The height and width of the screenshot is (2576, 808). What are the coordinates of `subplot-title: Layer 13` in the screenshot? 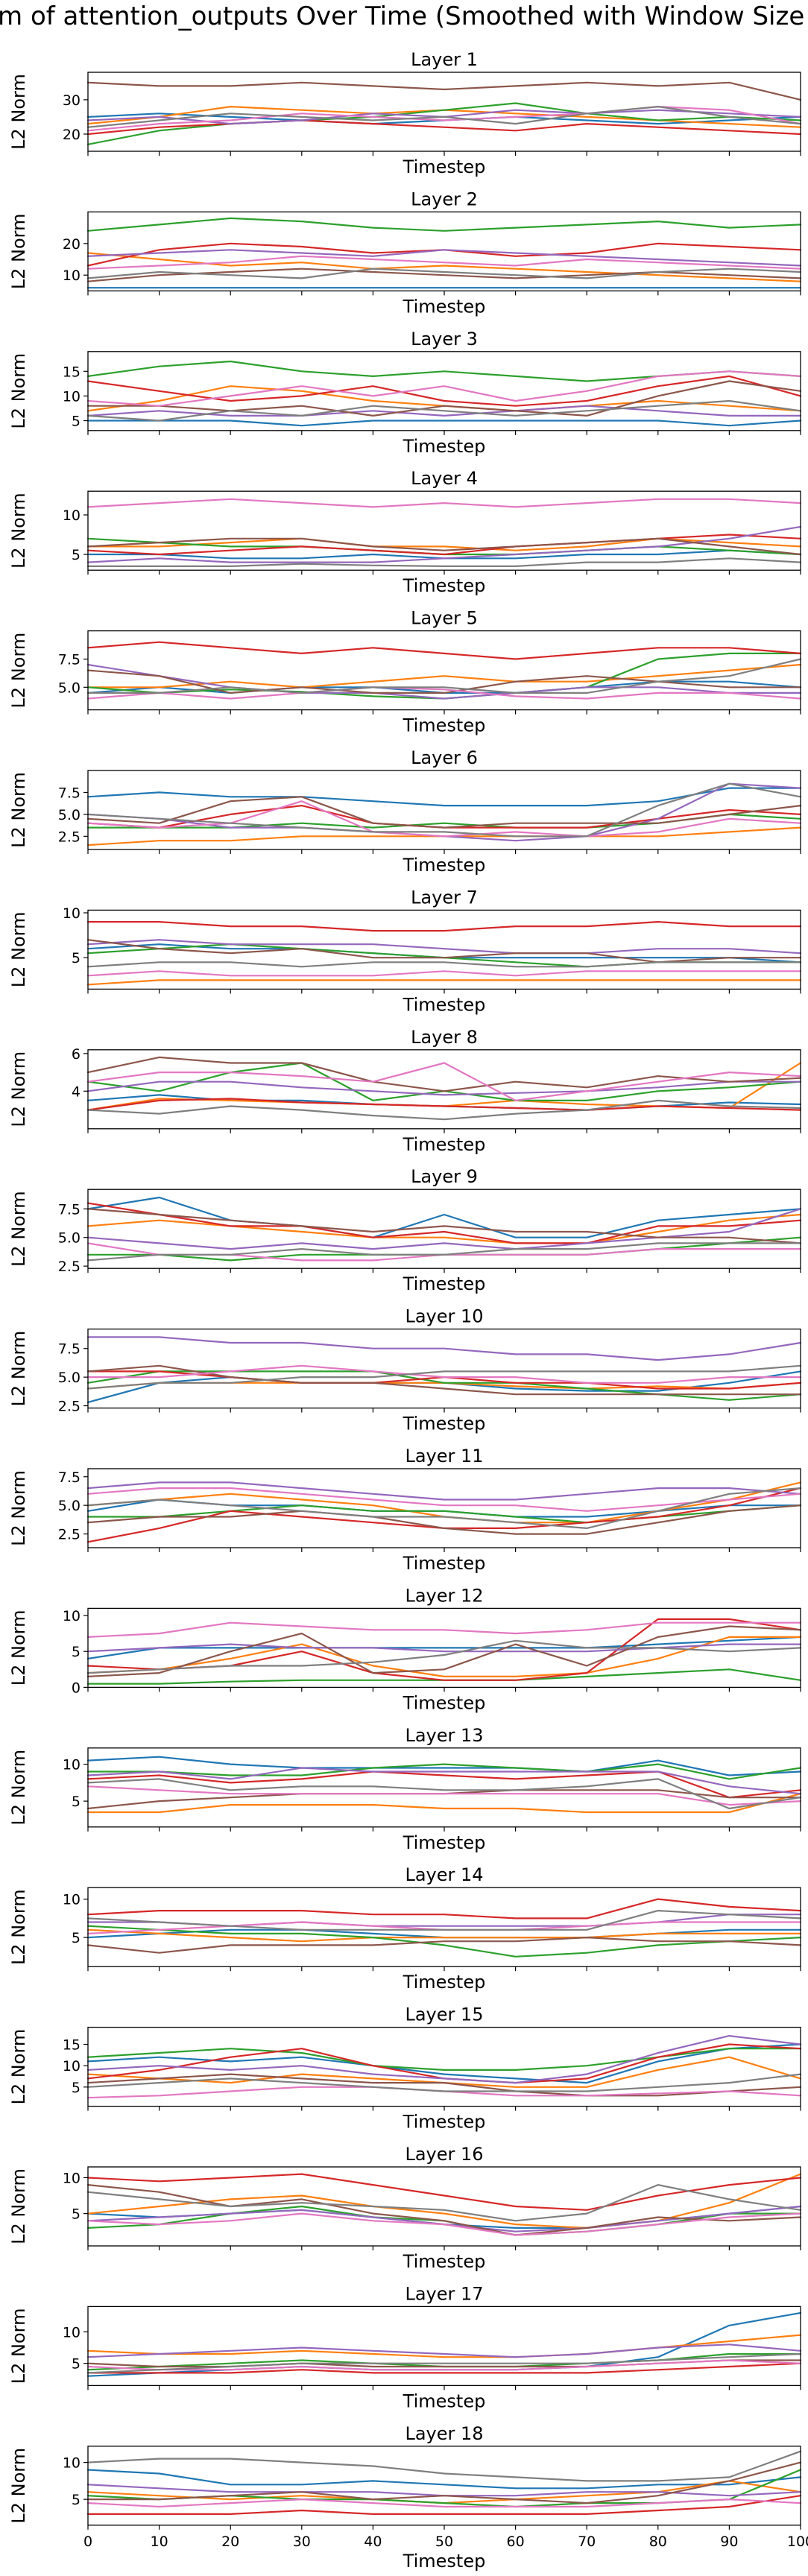 It's located at (444, 1736).